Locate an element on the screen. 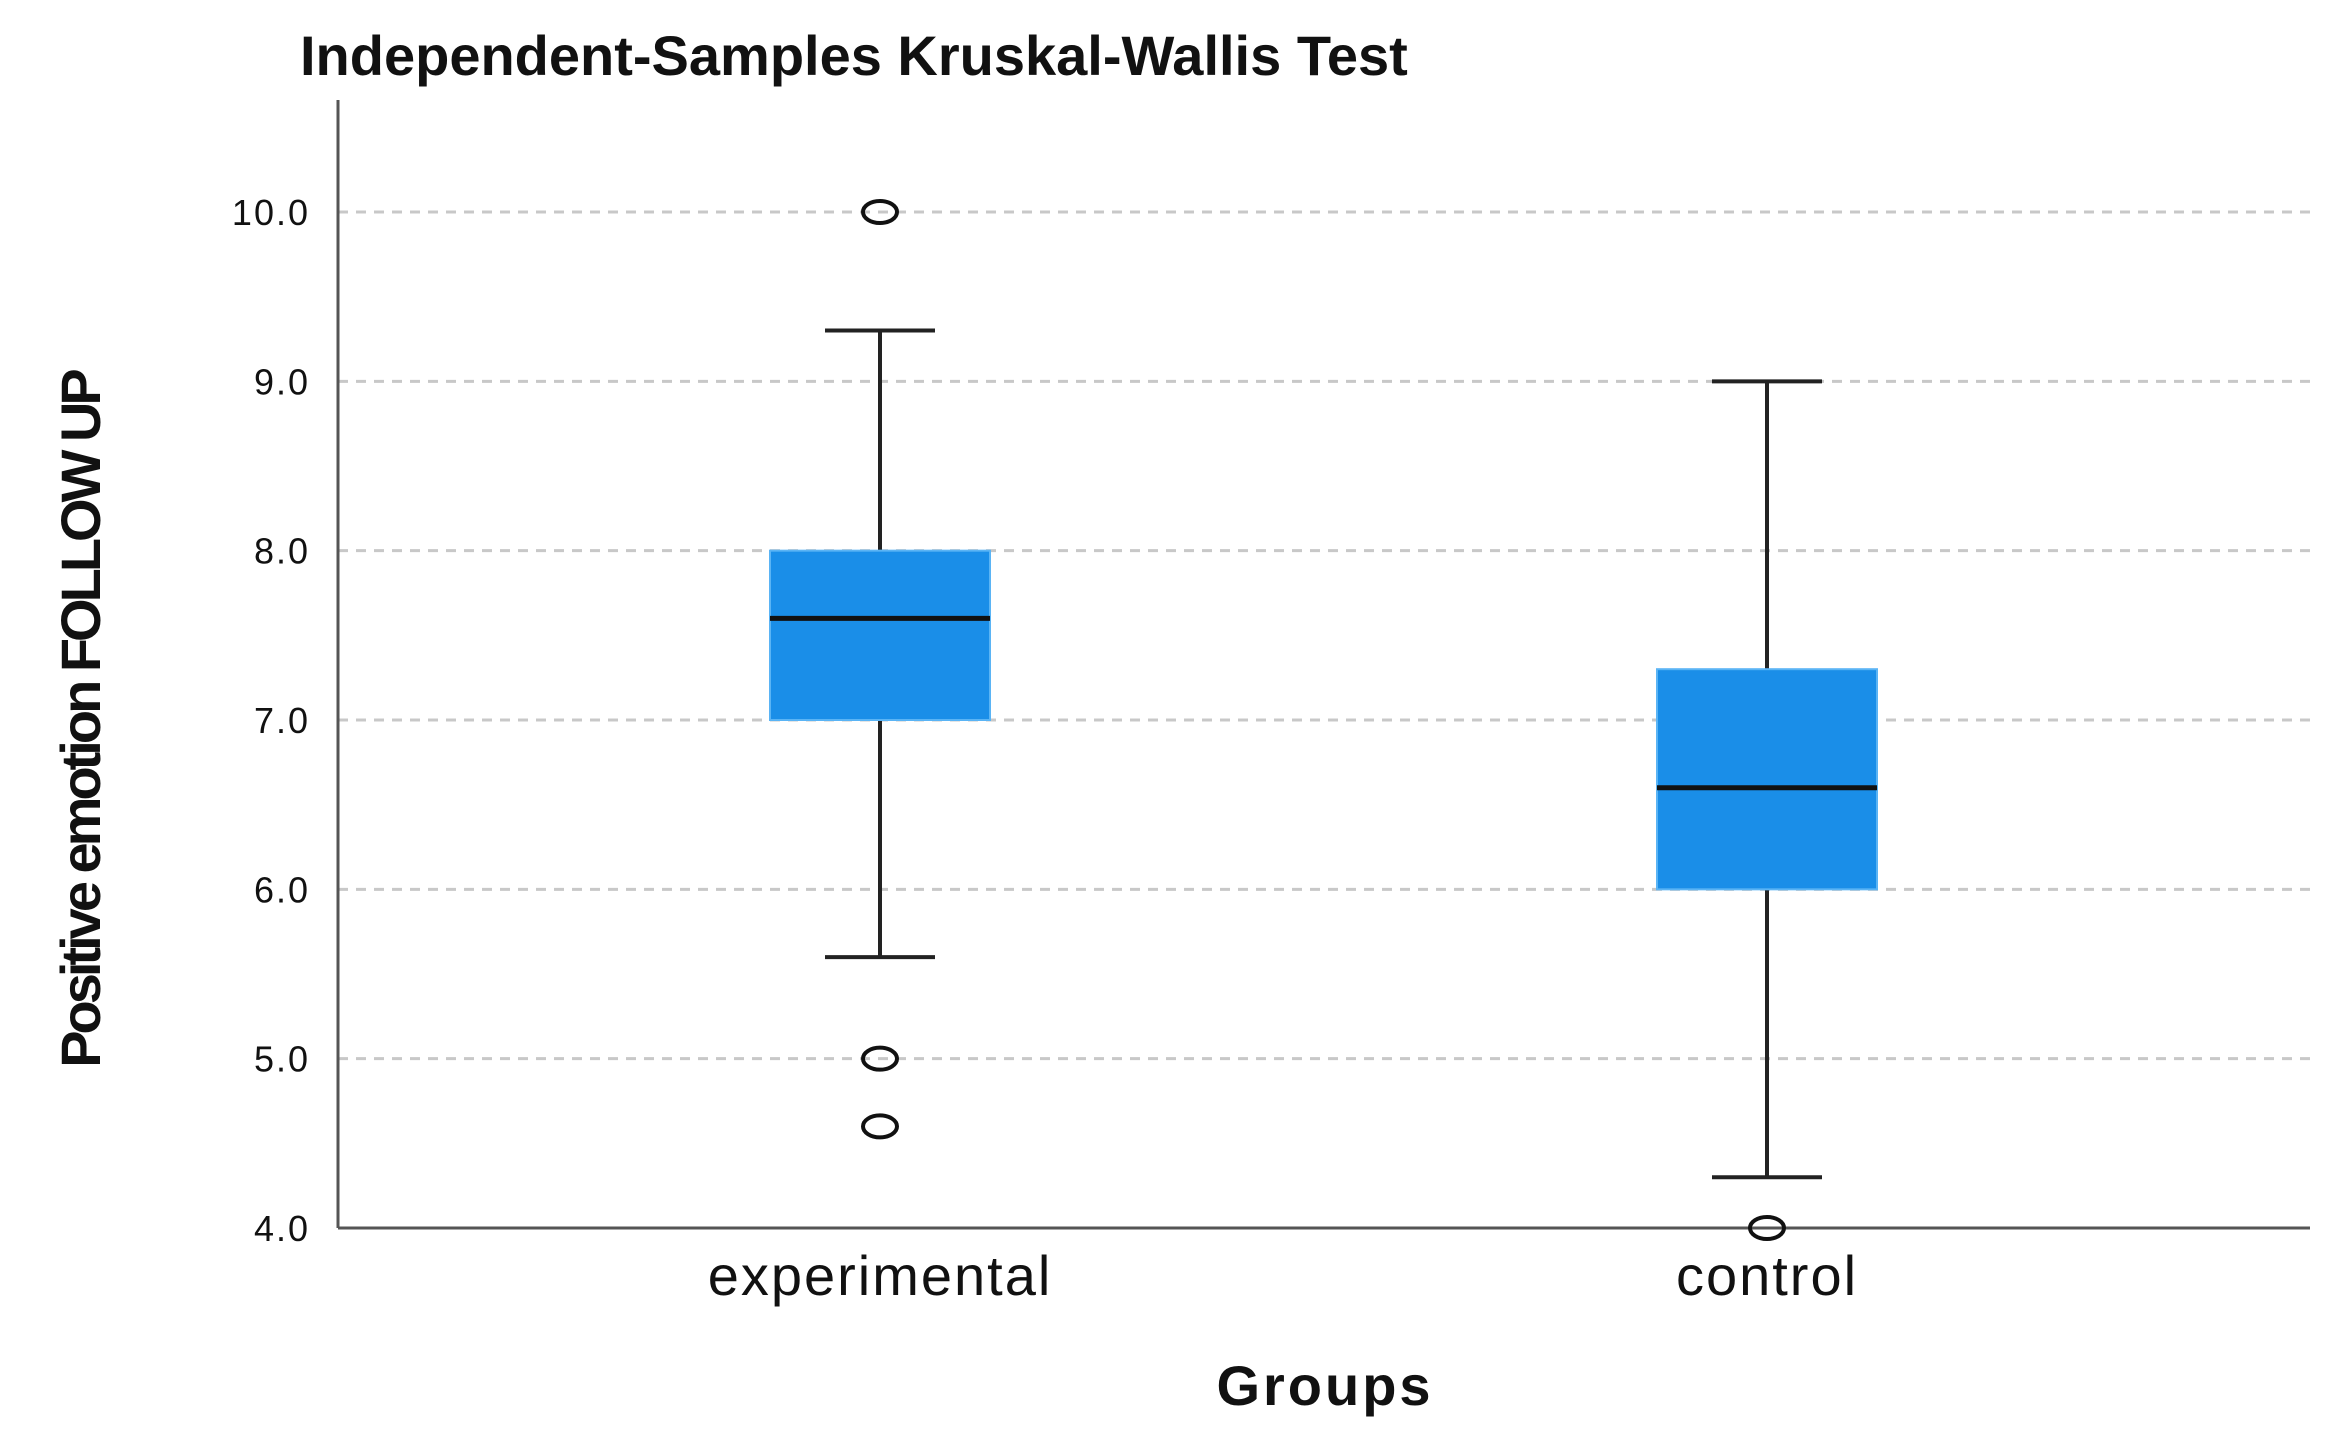 The image size is (2335, 1433). x-tick-label-experimental: experimental is located at coordinates (880, 1275).